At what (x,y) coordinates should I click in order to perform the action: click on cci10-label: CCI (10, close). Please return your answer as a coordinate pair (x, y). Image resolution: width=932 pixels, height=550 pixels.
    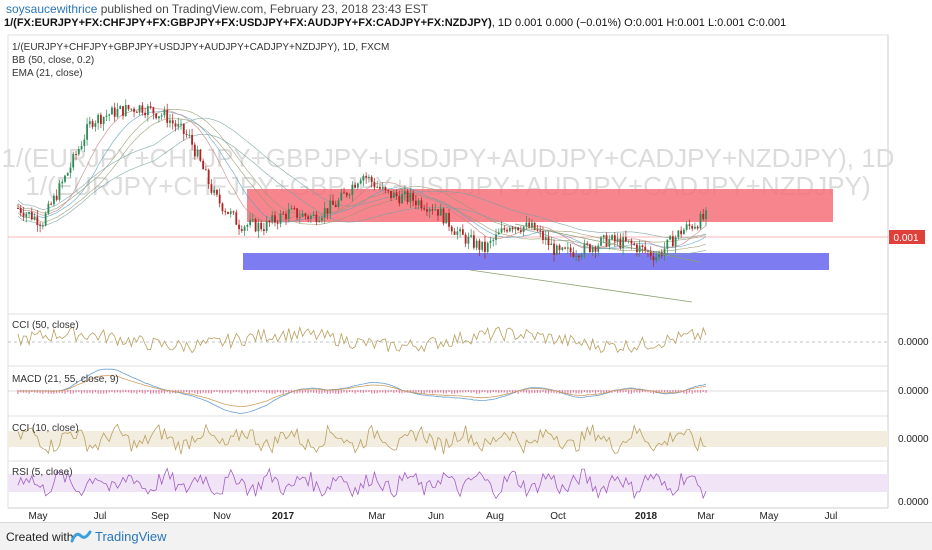
    Looking at the image, I should click on (45, 428).